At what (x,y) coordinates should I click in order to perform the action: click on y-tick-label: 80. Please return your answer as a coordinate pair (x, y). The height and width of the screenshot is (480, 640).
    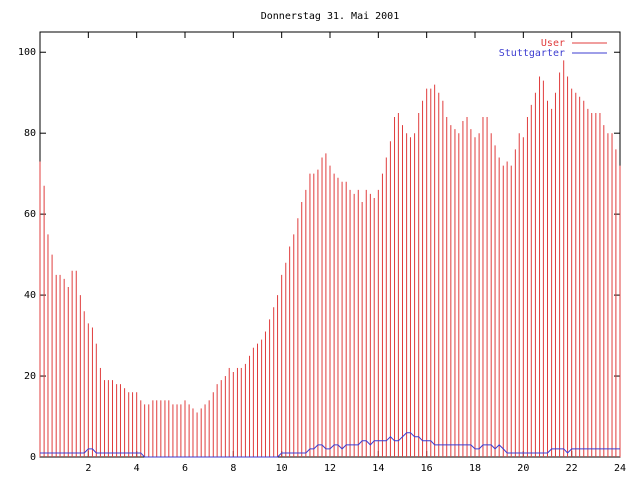
    Looking at the image, I should click on (30, 133).